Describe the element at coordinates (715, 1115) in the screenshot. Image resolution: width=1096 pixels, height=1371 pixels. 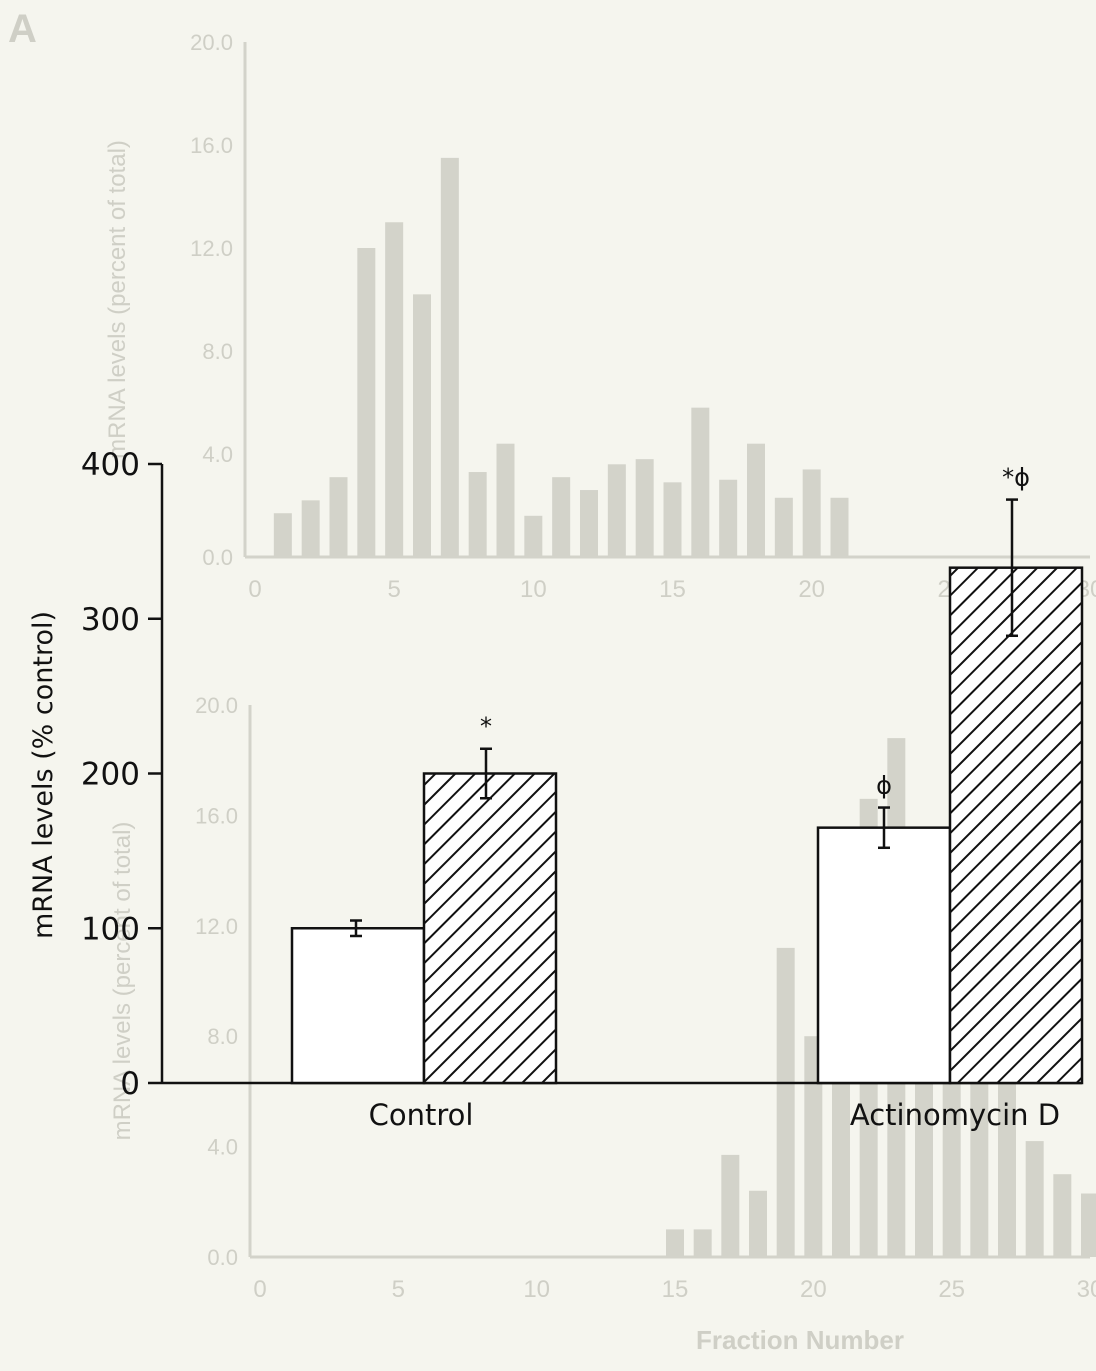
I see `x-category-labels: Control Actinomycin D` at that location.